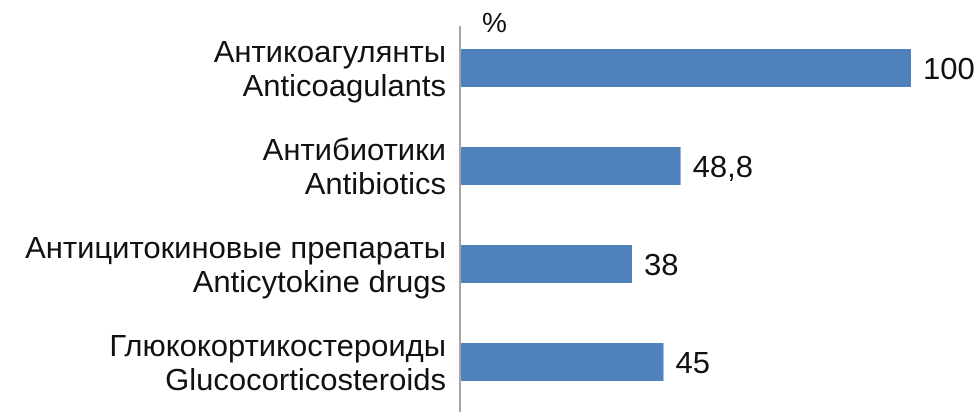 Image resolution: width=979 pixels, height=412 pixels. What do you see at coordinates (319, 281) in the screenshot?
I see `category-label-2-1: Anticytokine drugs` at bounding box center [319, 281].